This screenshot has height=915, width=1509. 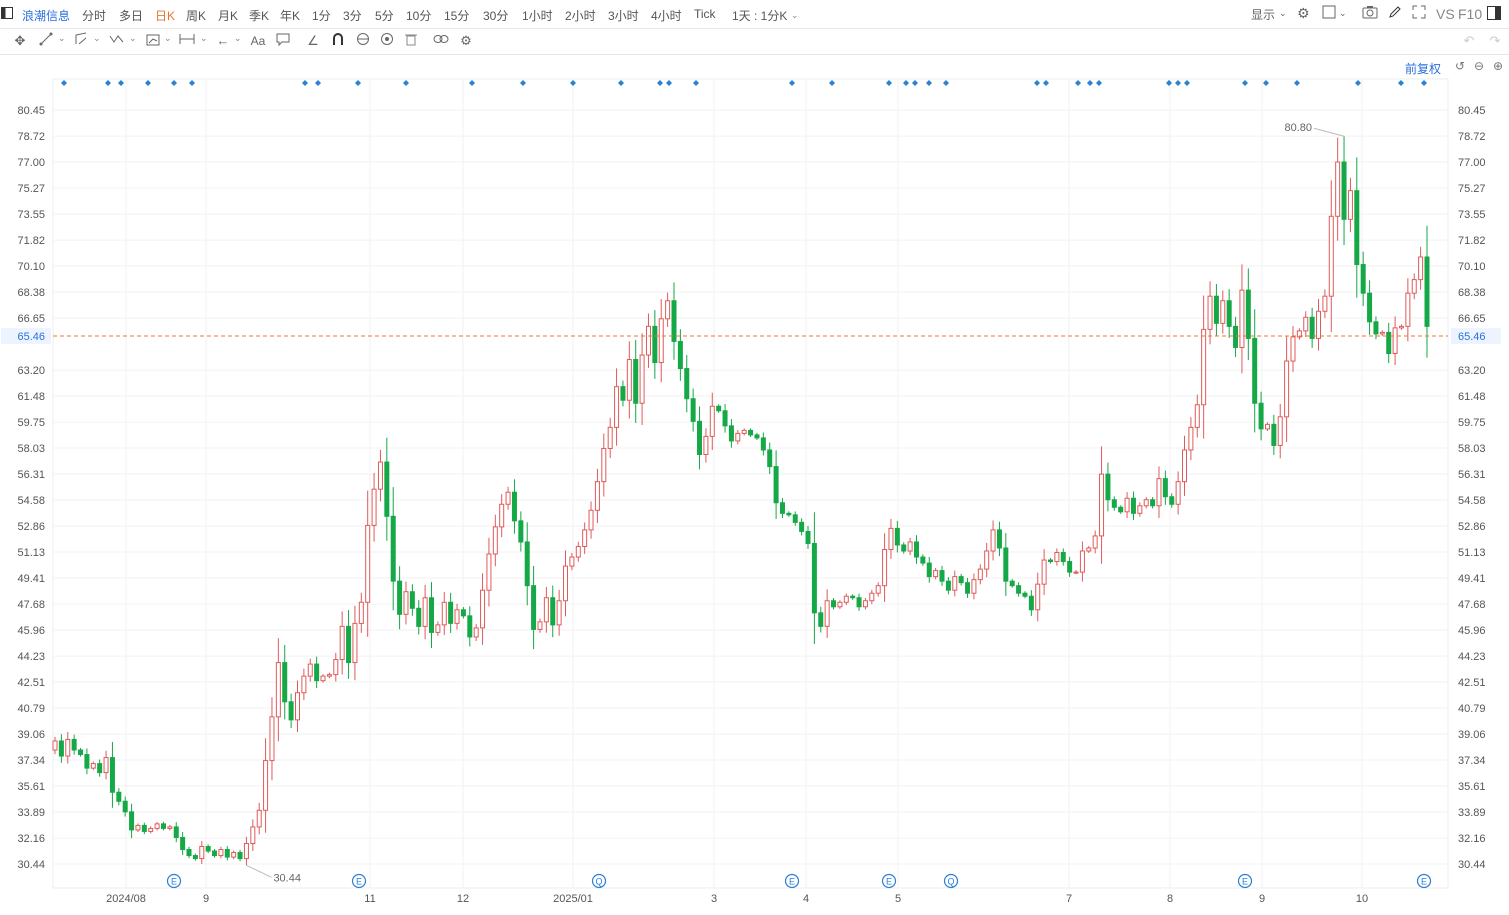 What do you see at coordinates (537, 16) in the screenshot?
I see `period-tab: 1小时` at bounding box center [537, 16].